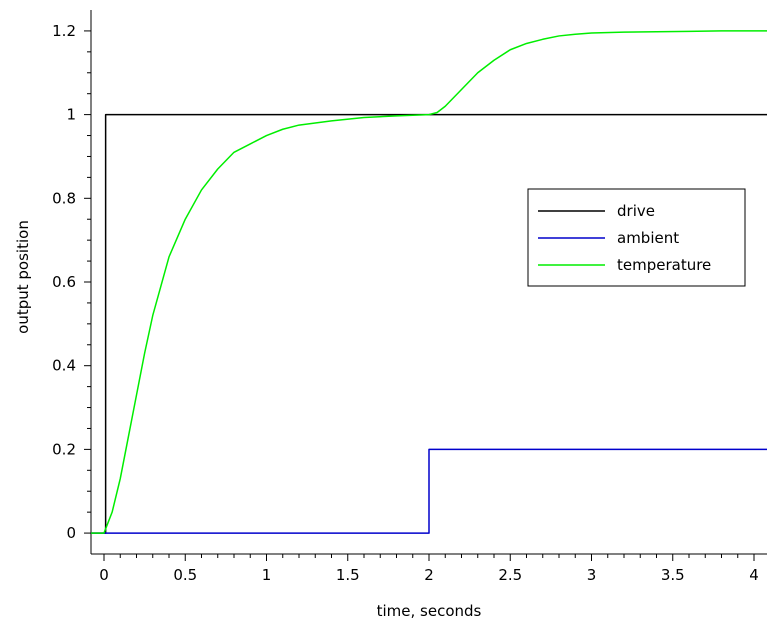  I want to click on y-tick-label: 0, so click(71, 533).